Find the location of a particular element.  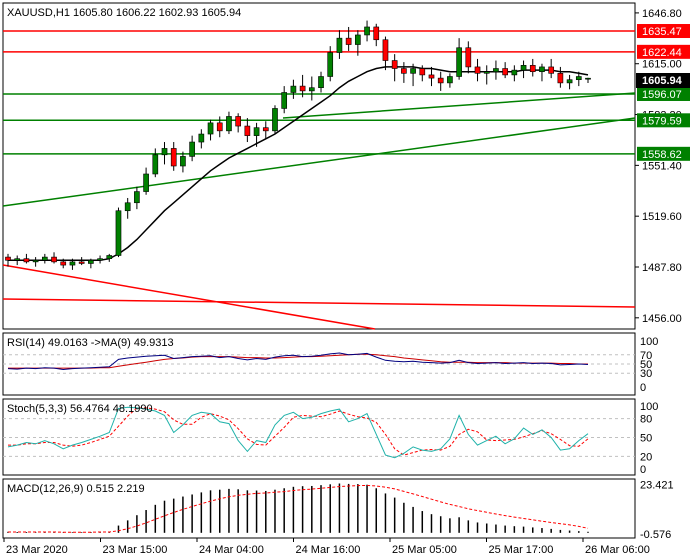

indicator-level-label: 20 is located at coordinates (646, 457).